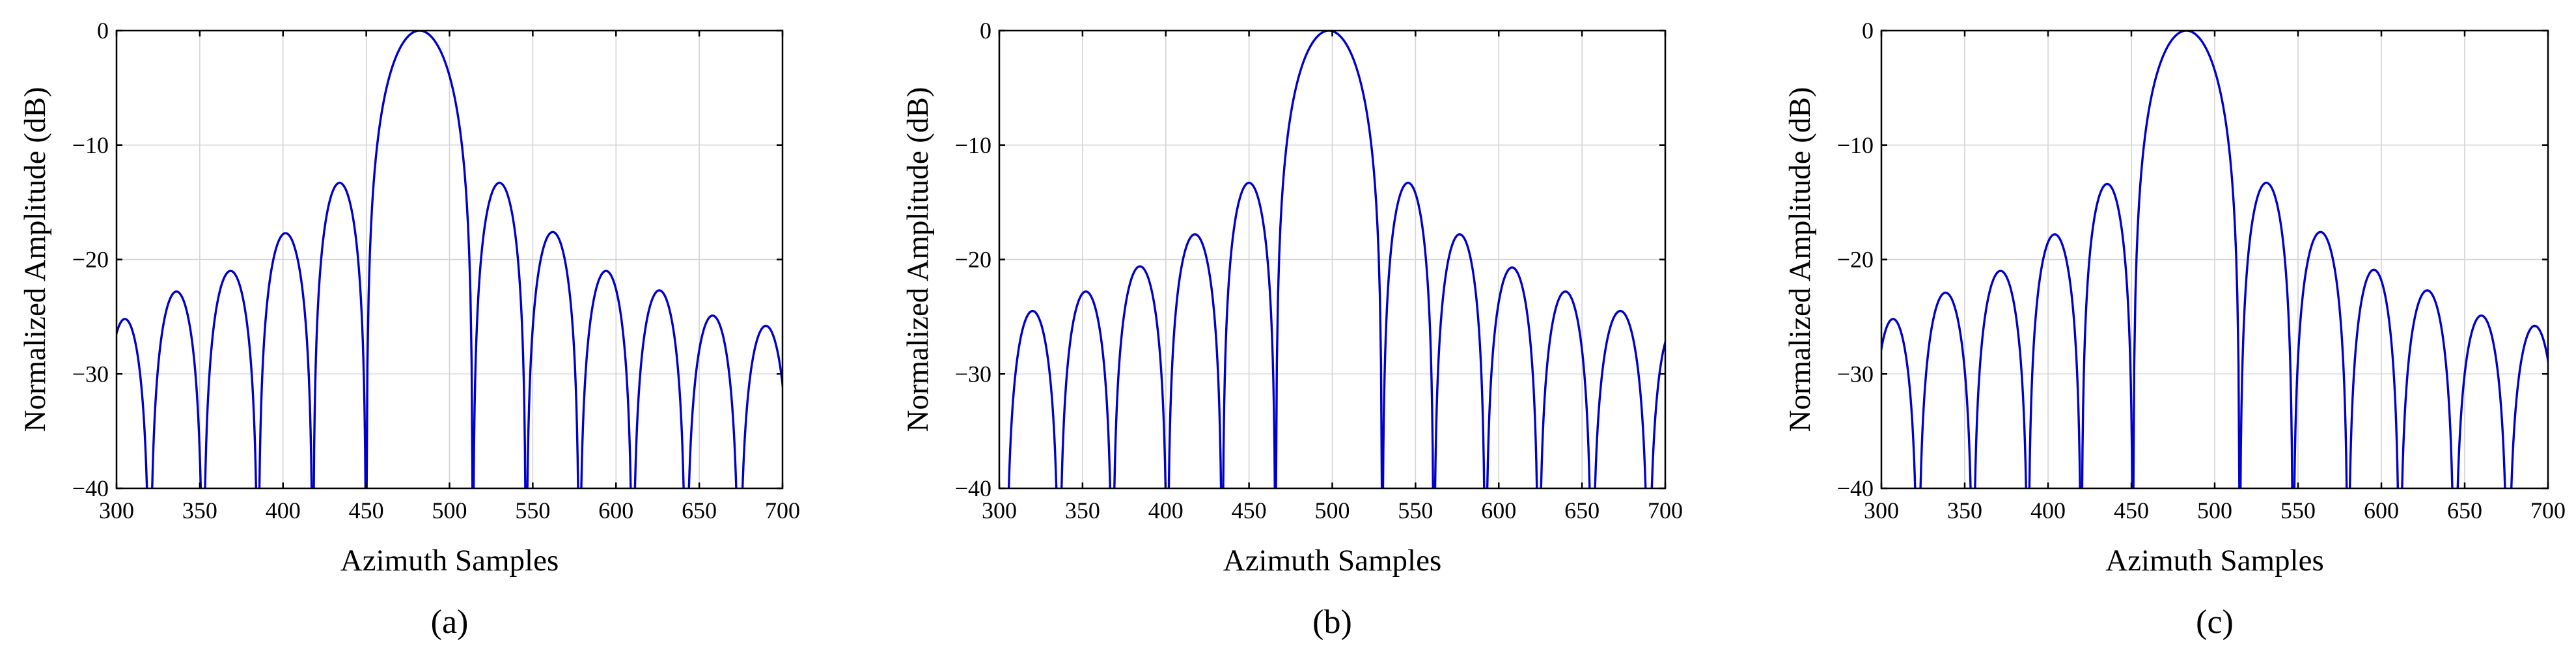 The height and width of the screenshot is (657, 2576). What do you see at coordinates (1332, 622) in the screenshot?
I see `panel-caption: (b)` at bounding box center [1332, 622].